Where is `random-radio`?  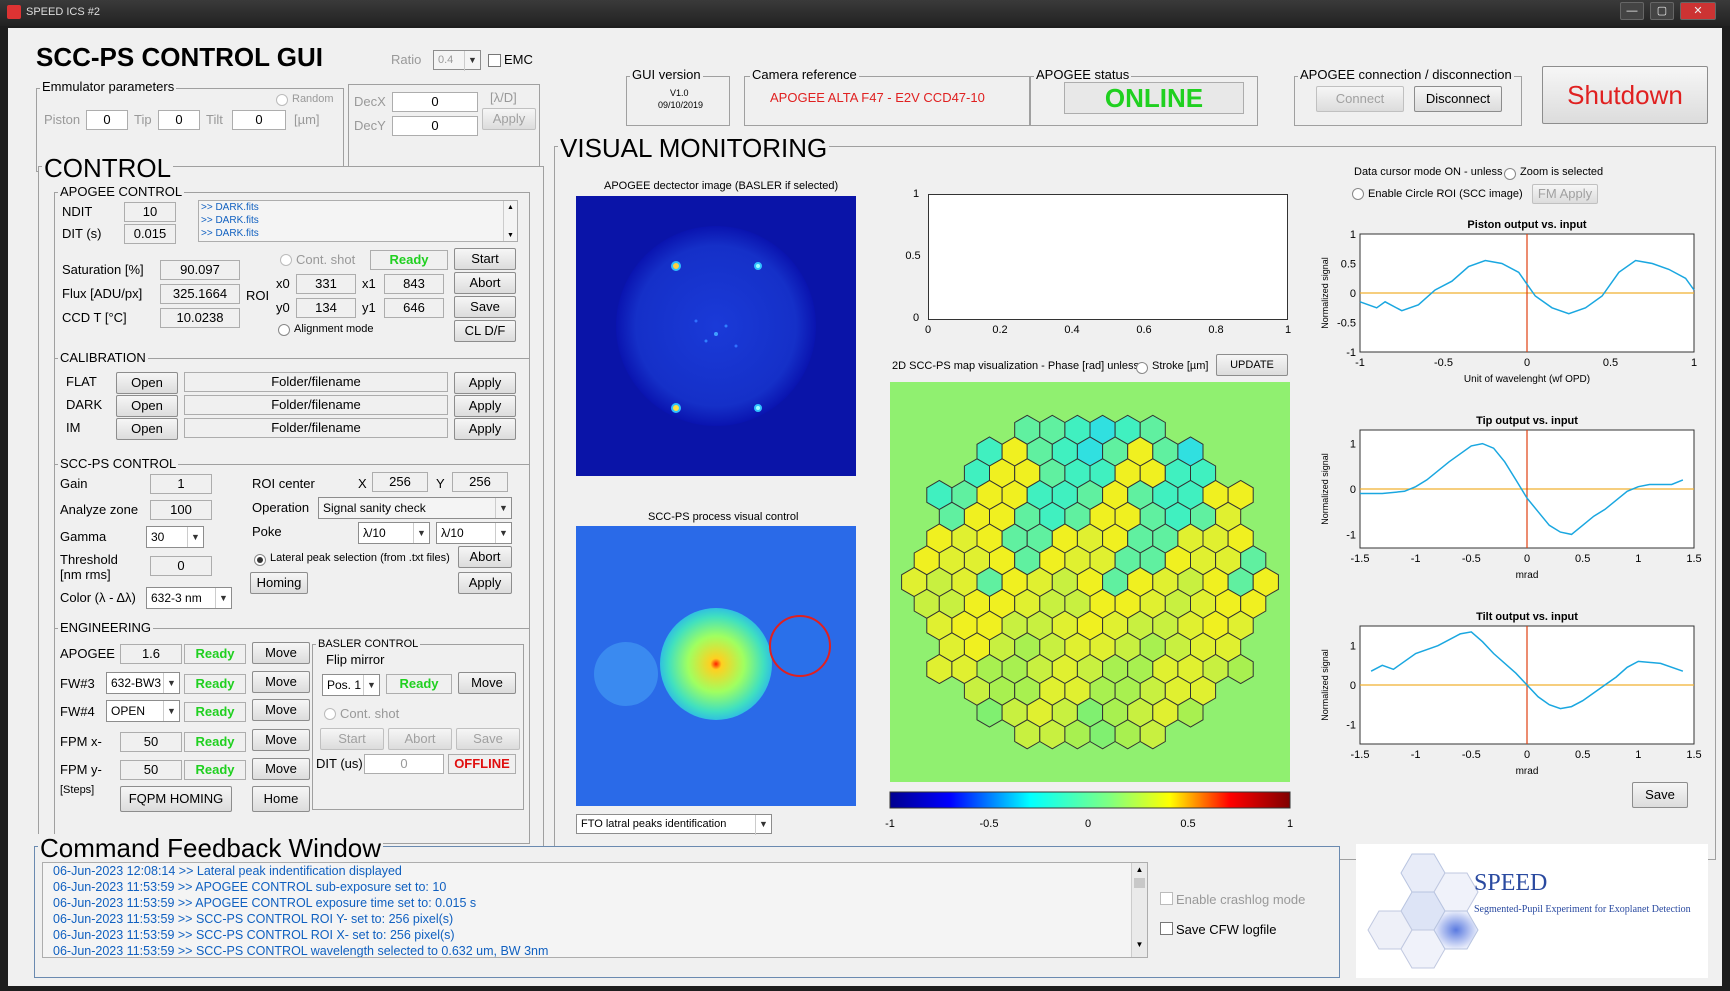
random-radio is located at coordinates (282, 100).